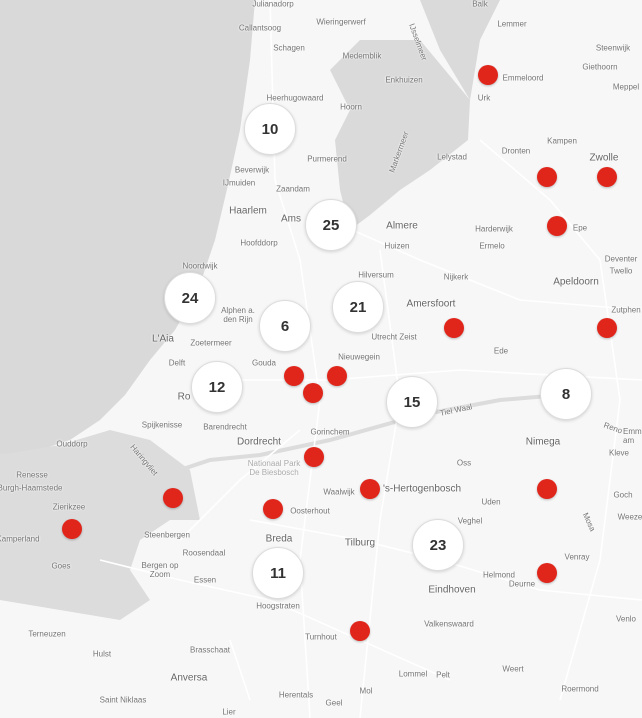 The width and height of the screenshot is (642, 718). I want to click on cluster-marker: 6, so click(285, 326).